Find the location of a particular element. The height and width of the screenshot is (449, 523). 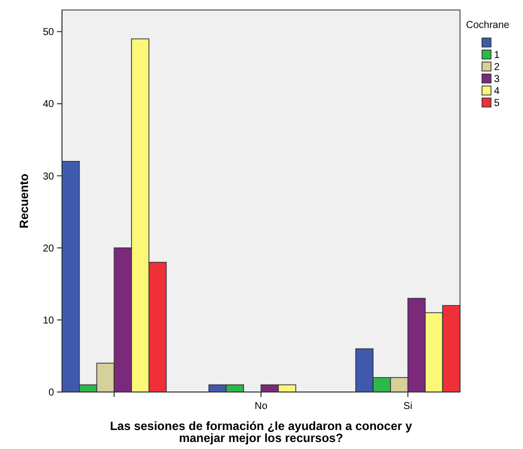

y-tick-label: 0 is located at coordinates (51, 393).